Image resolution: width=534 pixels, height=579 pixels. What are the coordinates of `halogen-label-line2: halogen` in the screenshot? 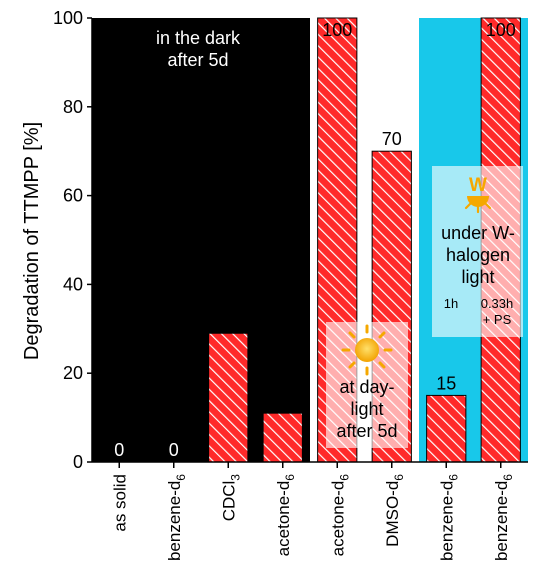 It's located at (478, 255).